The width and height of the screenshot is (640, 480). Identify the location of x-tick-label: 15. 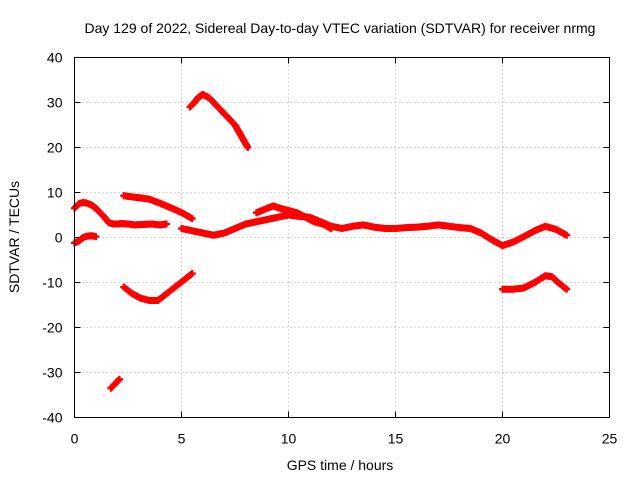
(396, 439).